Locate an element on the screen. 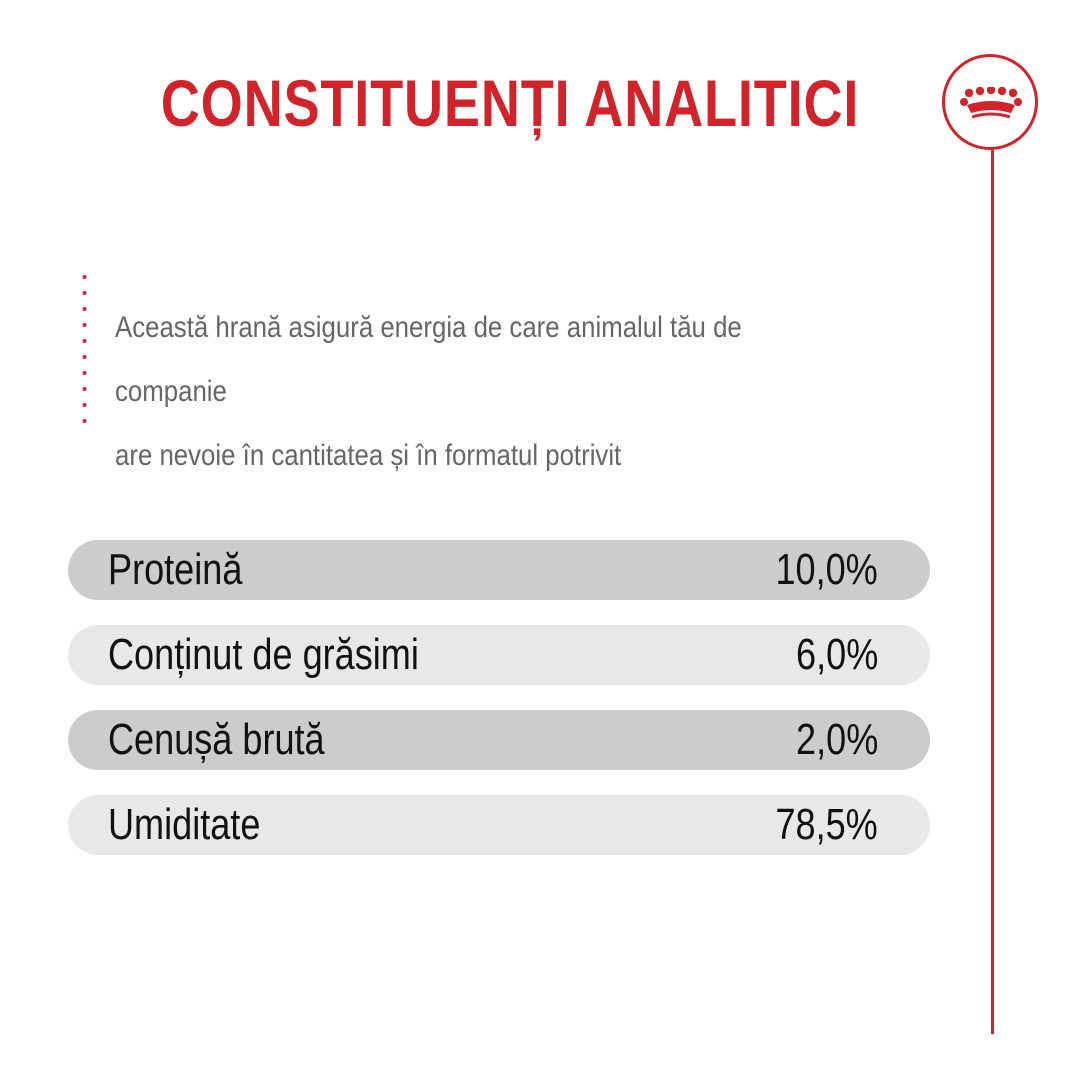 The image size is (1080, 1080). table-row-fat: Conținut de grăsimi 6,0% is located at coordinates (499, 655).